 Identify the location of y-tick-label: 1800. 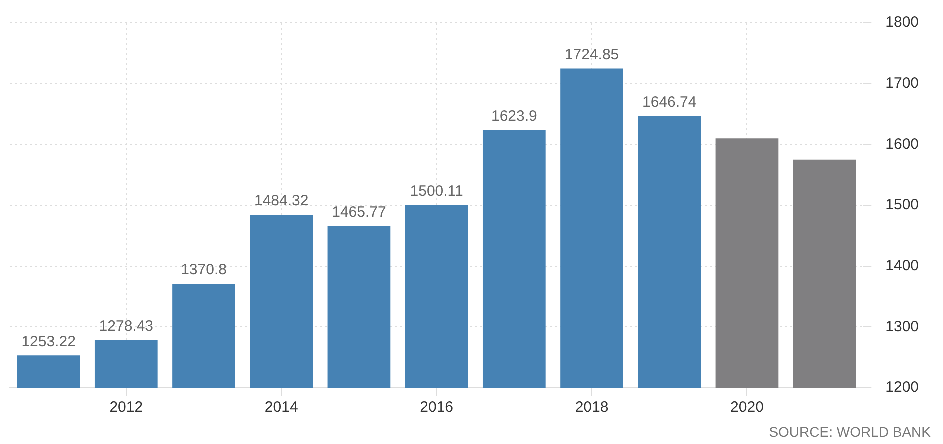
(903, 23).